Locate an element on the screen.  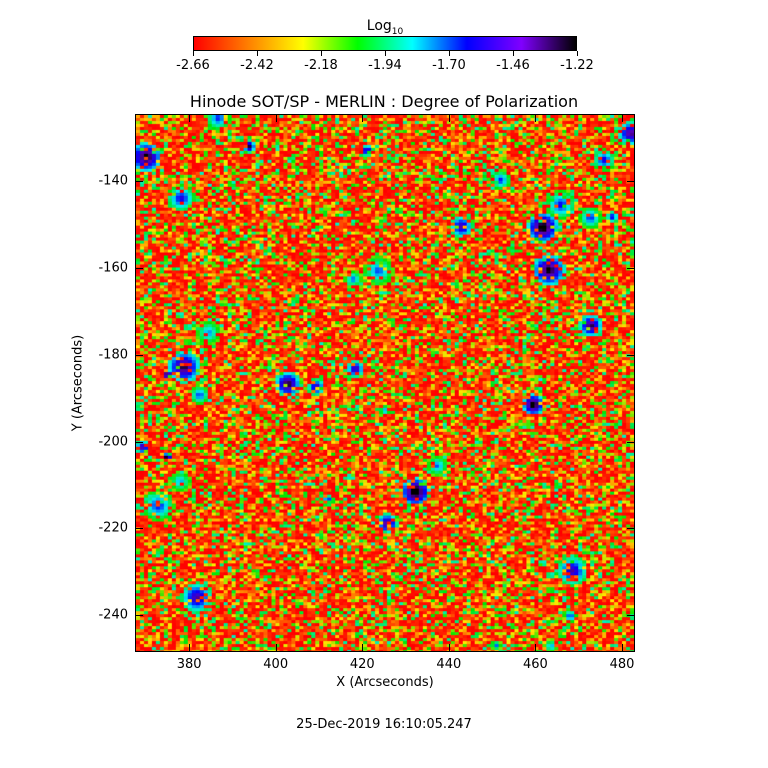
x-tick-label: 400 is located at coordinates (276, 664).